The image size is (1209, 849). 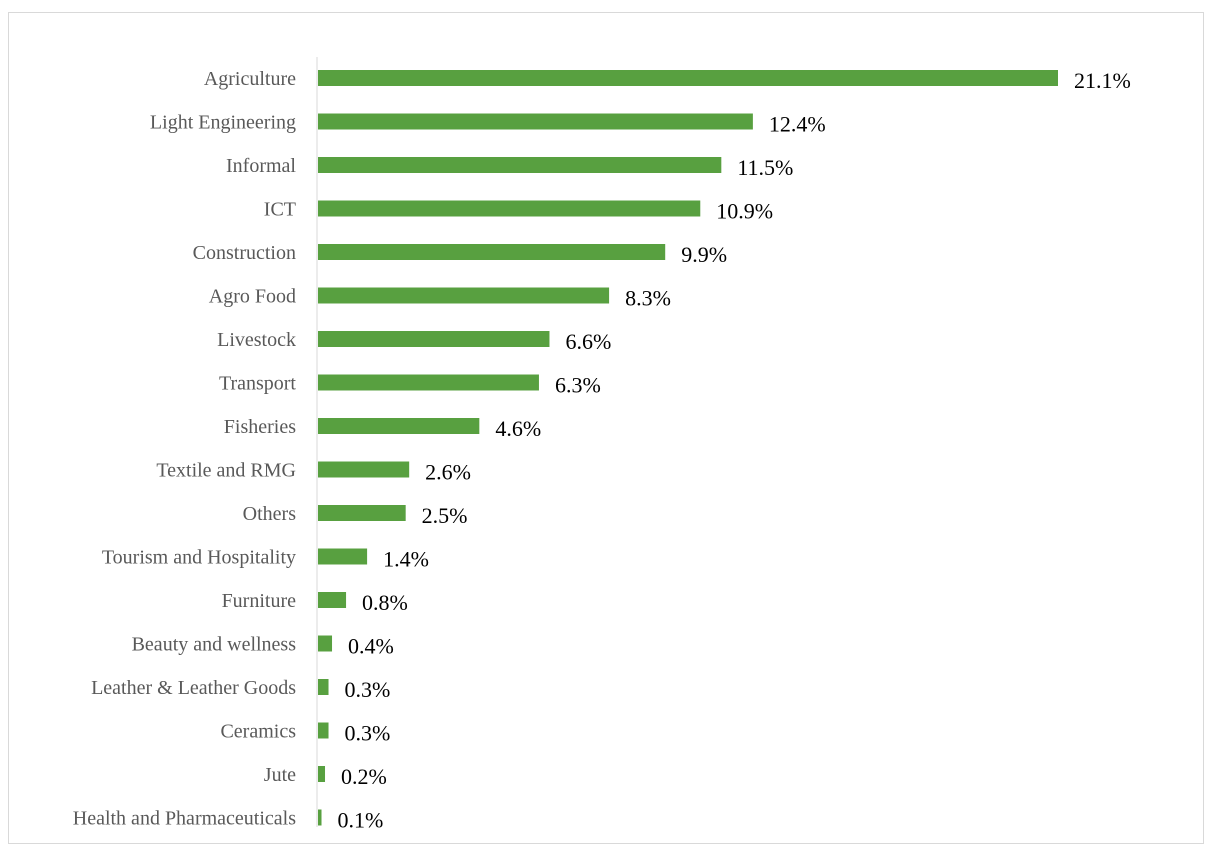 What do you see at coordinates (434, 339) in the screenshot?
I see `bar-livestock` at bounding box center [434, 339].